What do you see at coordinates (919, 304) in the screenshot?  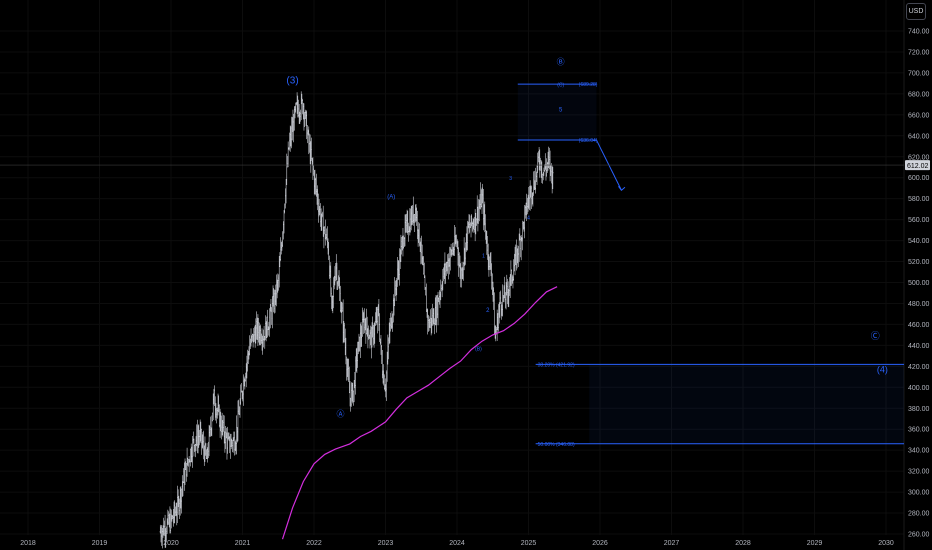 I see `y-tick-label: 480.00` at bounding box center [919, 304].